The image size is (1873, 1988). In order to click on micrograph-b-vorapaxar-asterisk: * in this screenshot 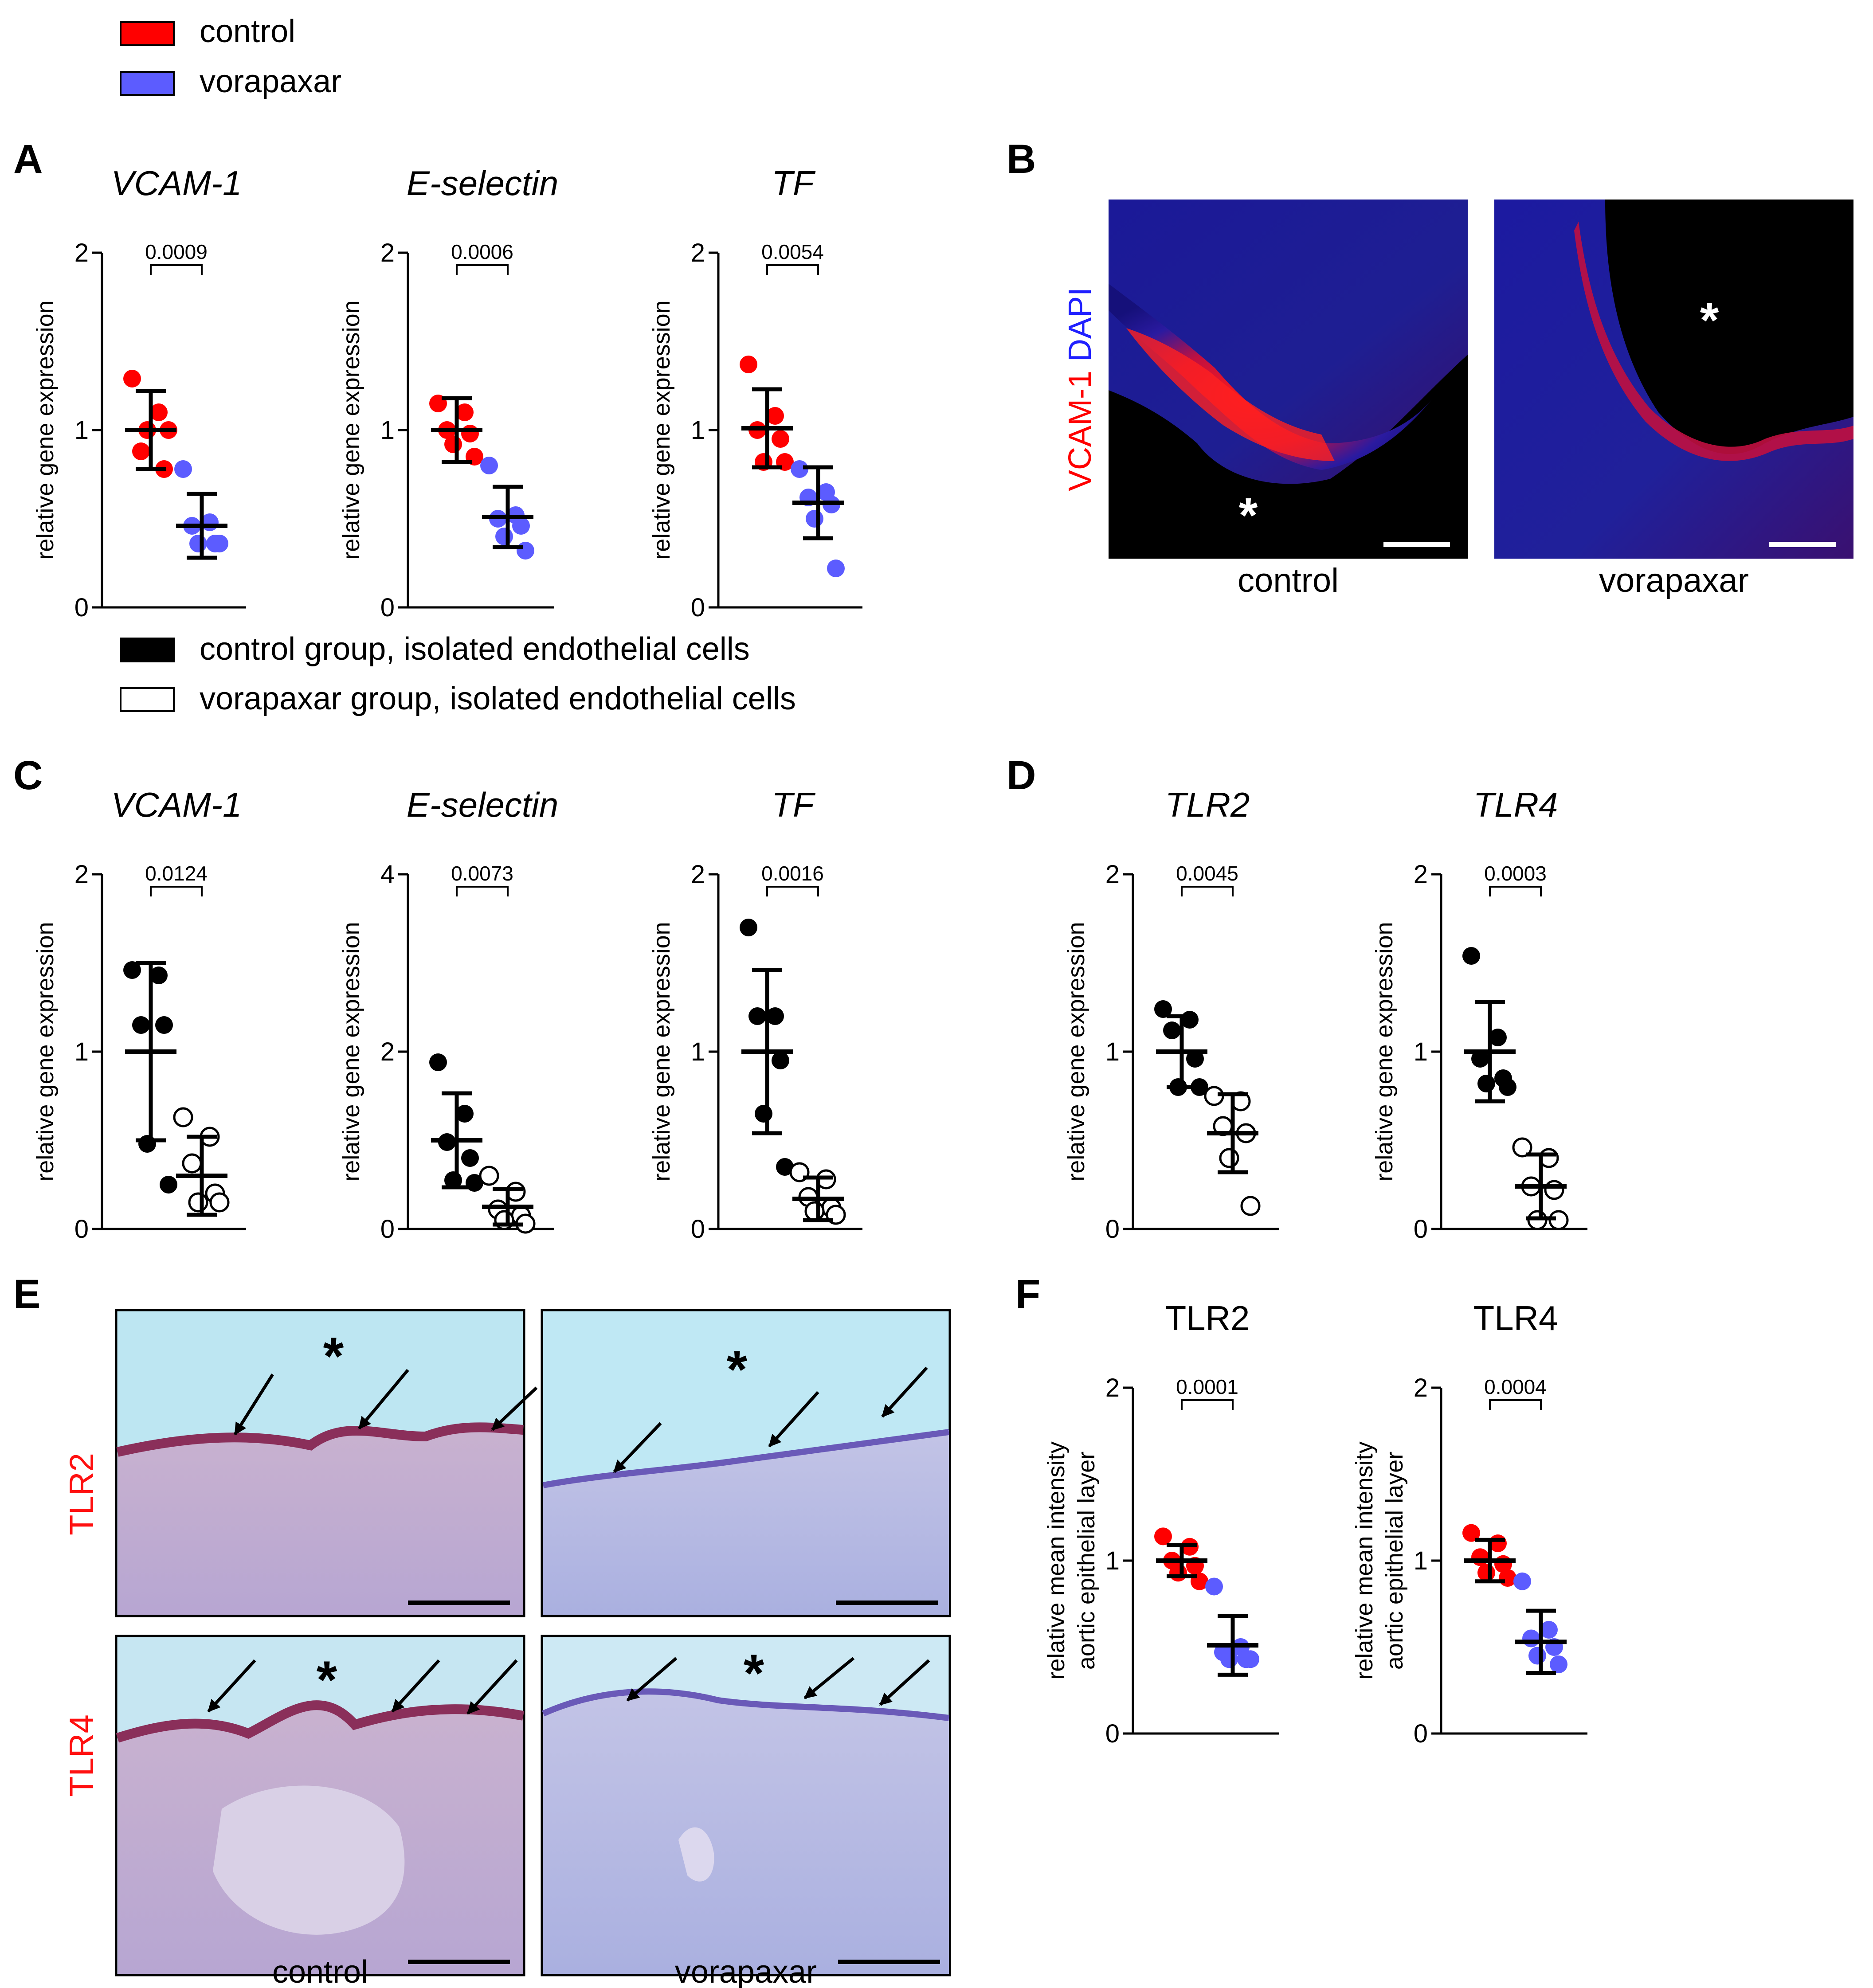, I will do `click(1709, 320)`.